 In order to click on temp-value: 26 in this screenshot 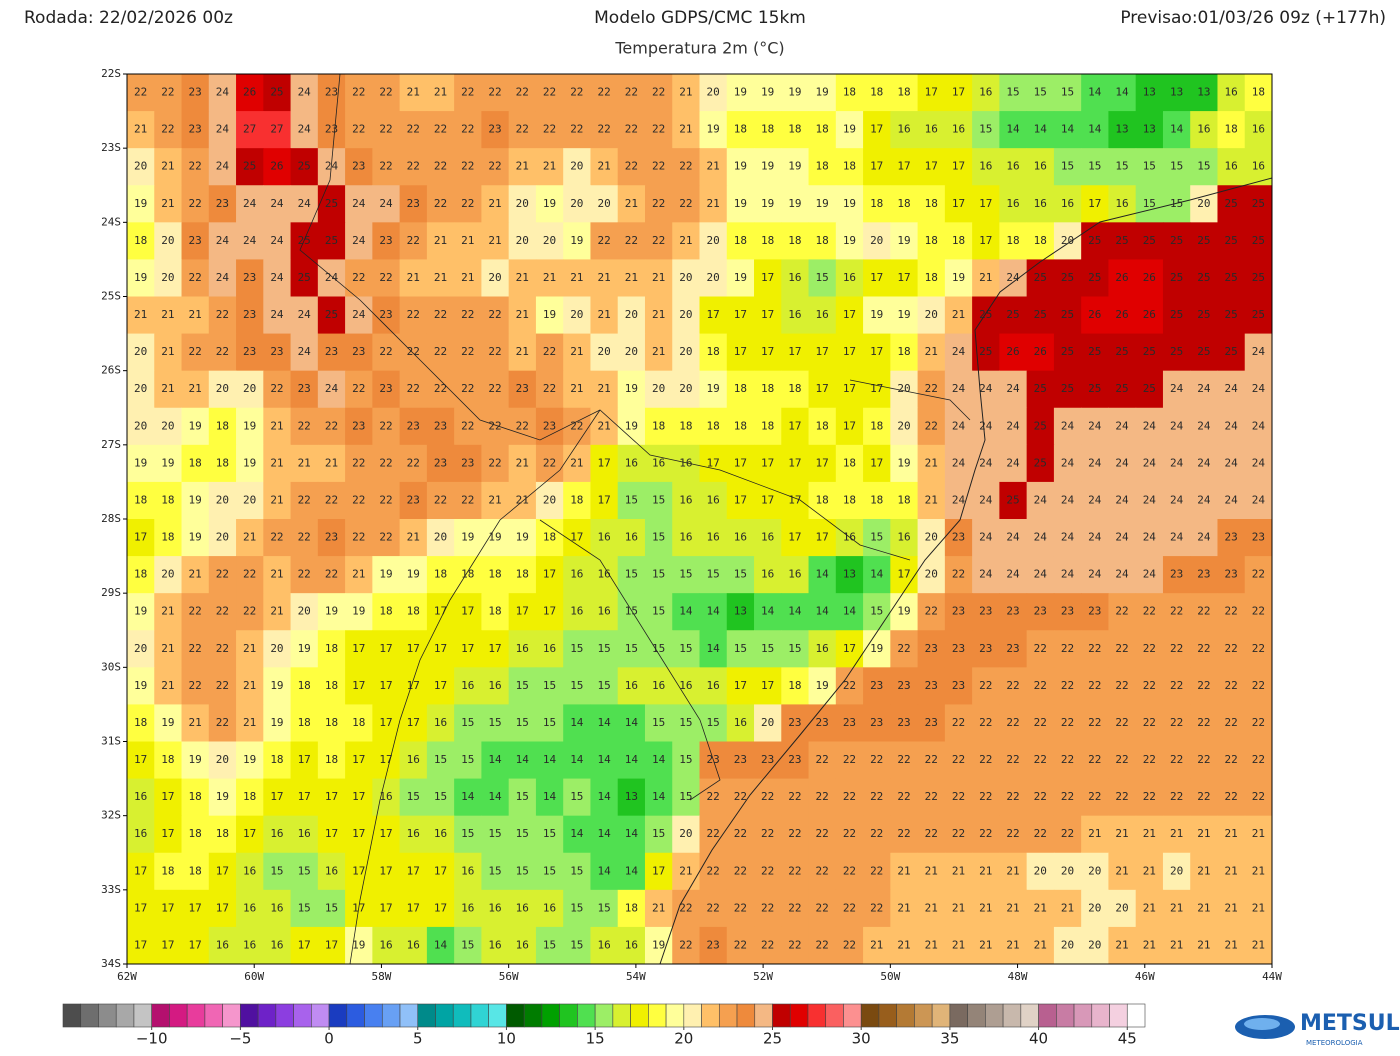, I will do `click(1149, 277)`.